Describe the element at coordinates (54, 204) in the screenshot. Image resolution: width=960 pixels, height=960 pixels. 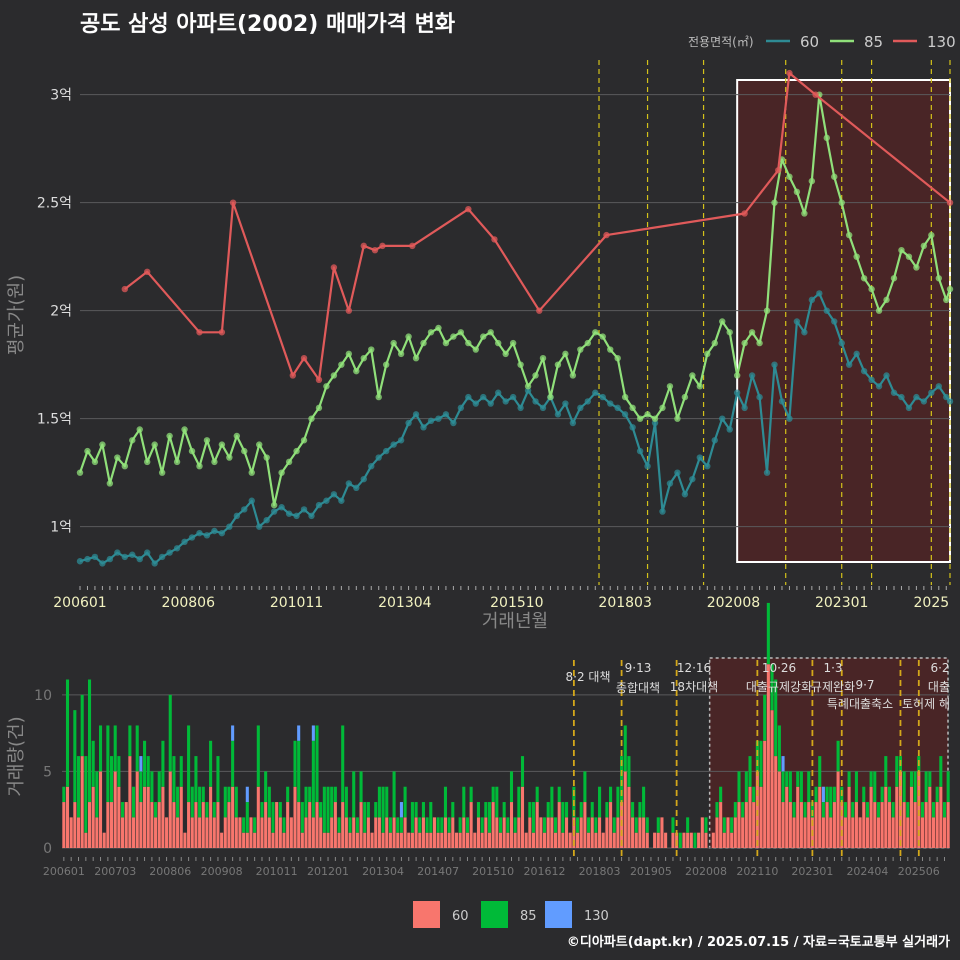
I see `y-tick-label: 2.5억` at that location.